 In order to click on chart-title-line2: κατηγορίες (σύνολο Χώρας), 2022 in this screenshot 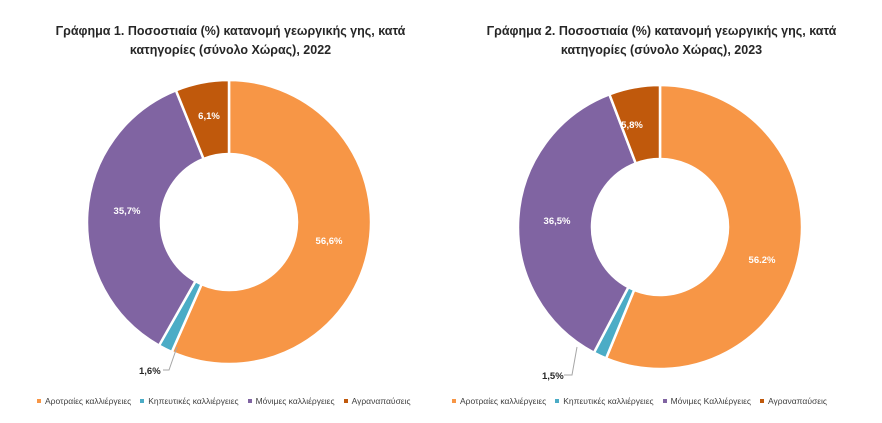, I will do `click(230, 50)`.